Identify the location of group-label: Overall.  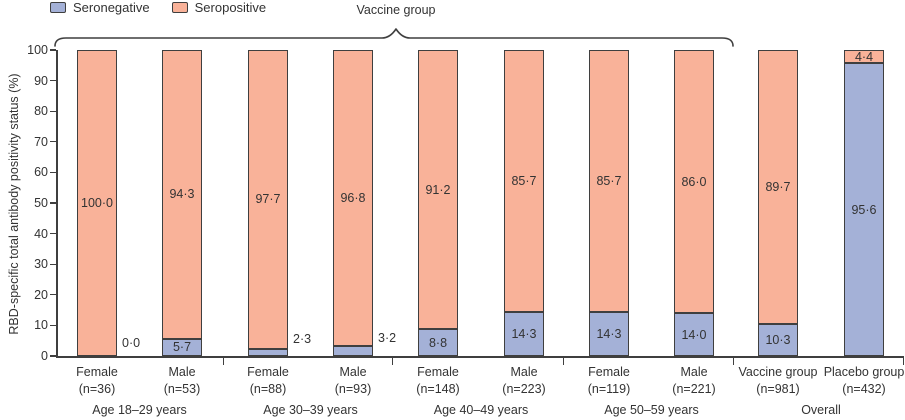
(821, 410).